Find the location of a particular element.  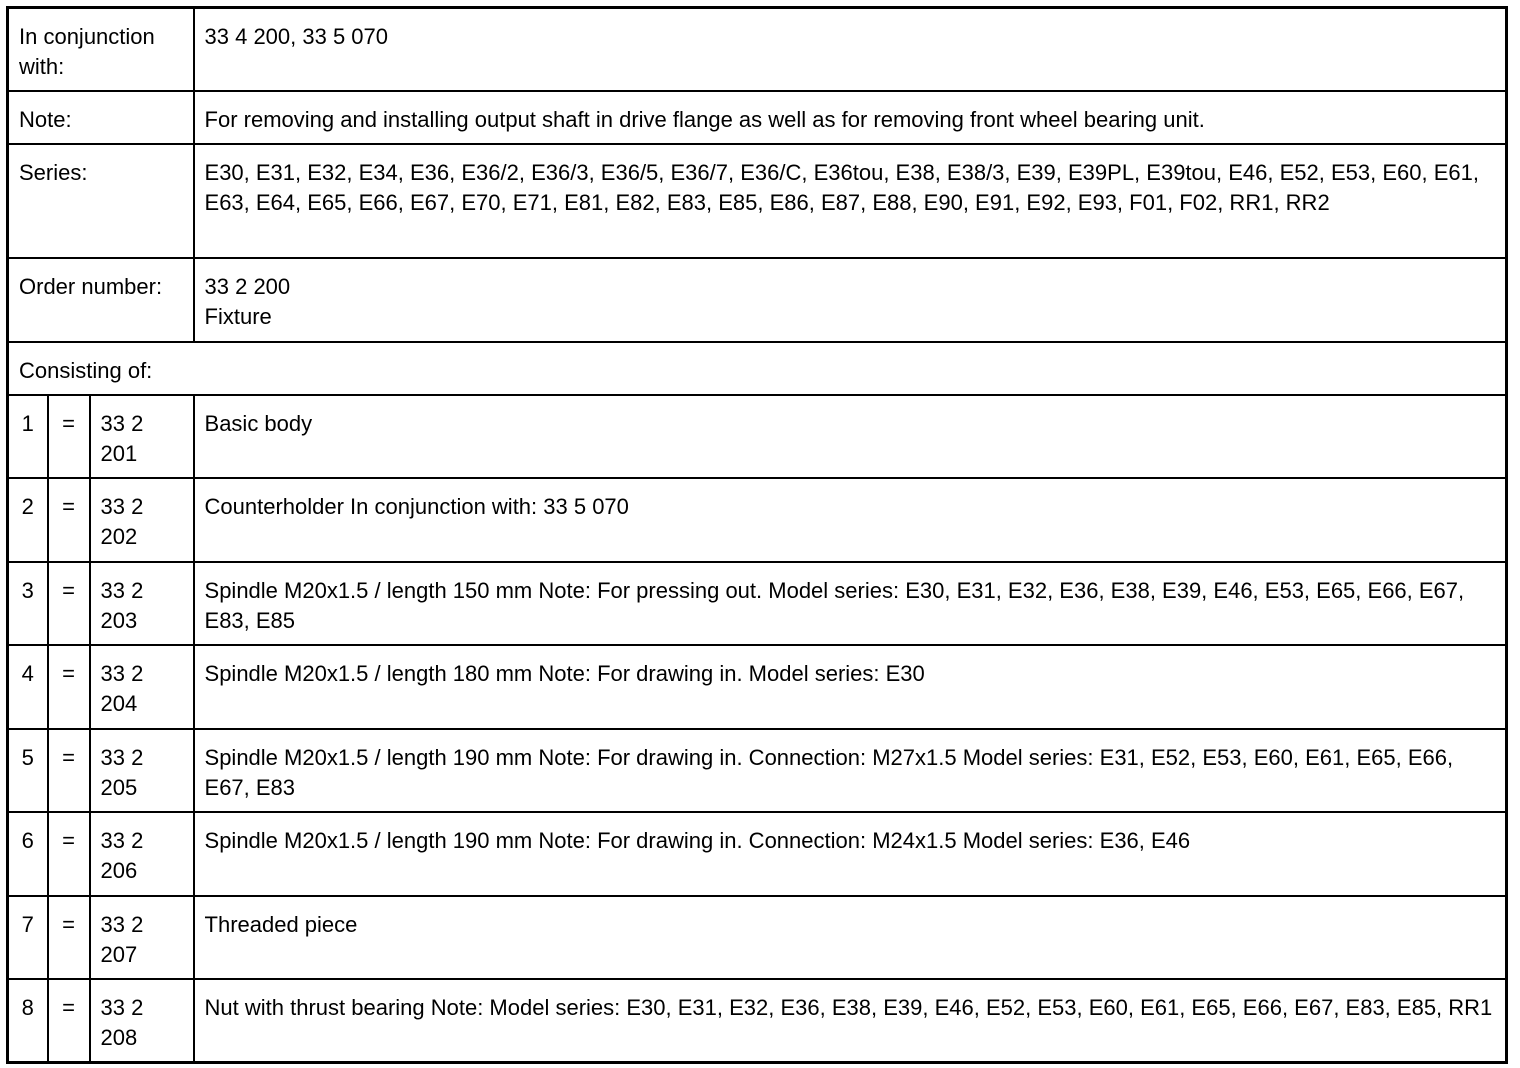

consisting-of-label: Consisting of: is located at coordinates (757, 368).